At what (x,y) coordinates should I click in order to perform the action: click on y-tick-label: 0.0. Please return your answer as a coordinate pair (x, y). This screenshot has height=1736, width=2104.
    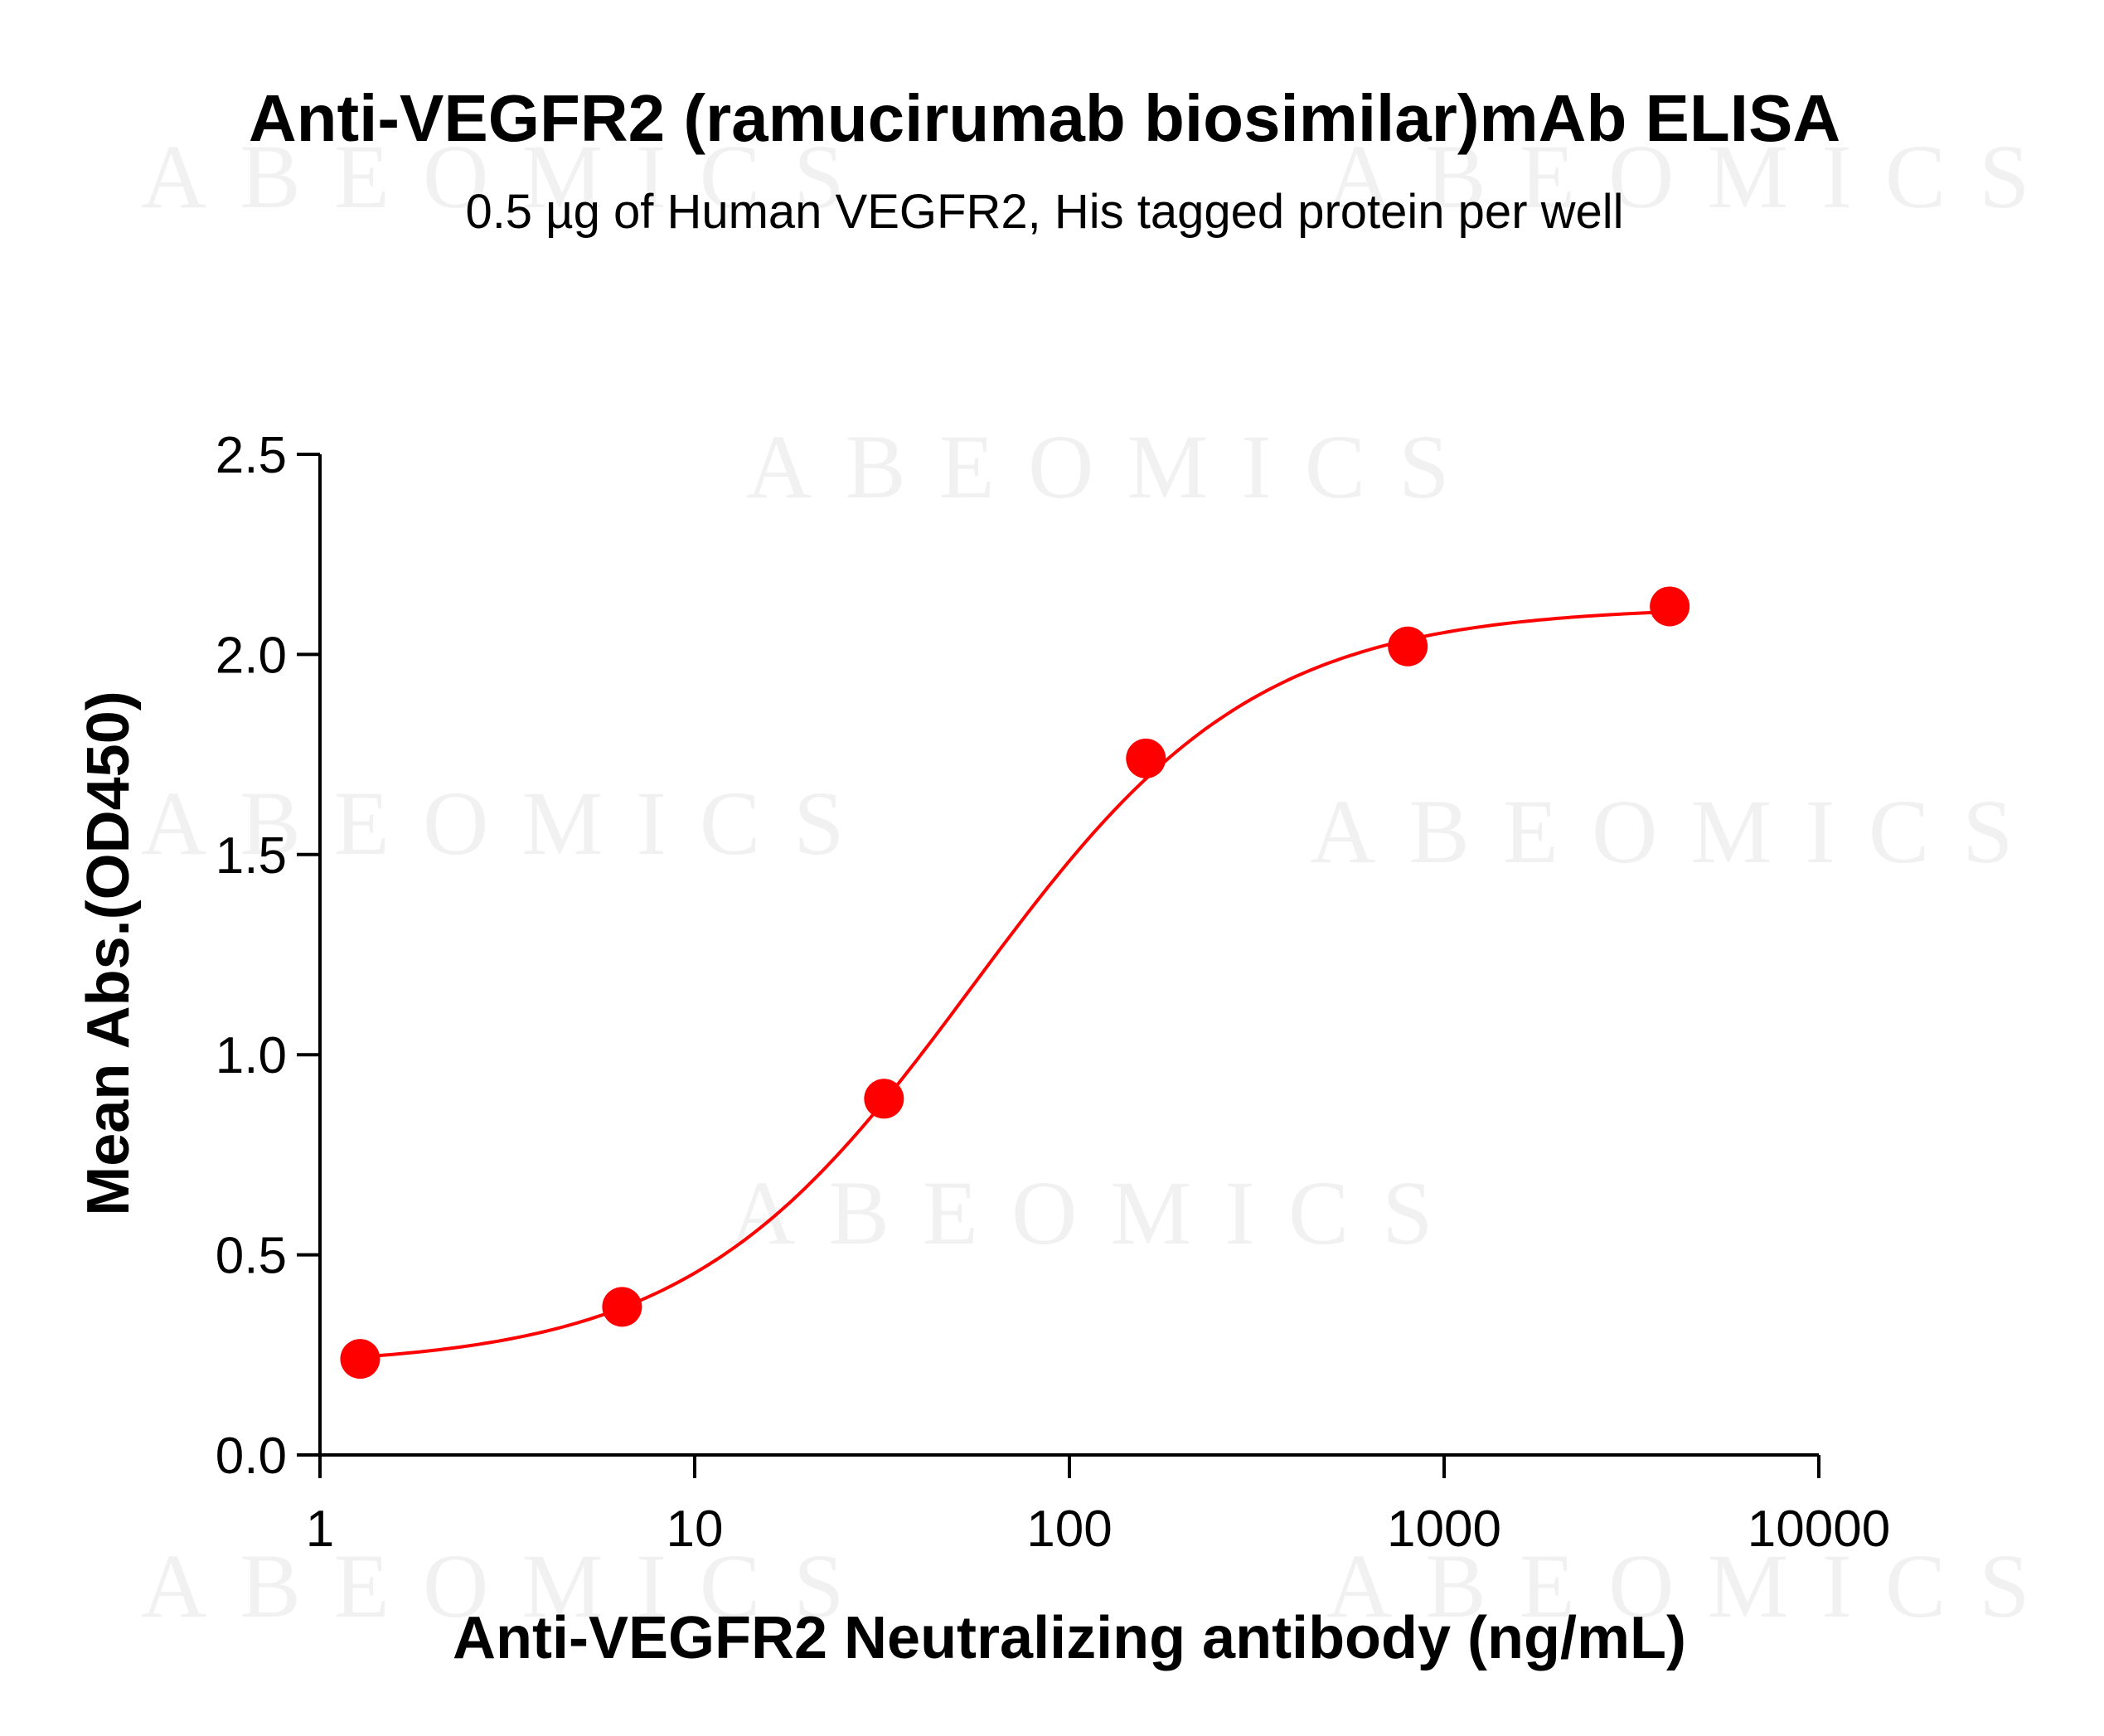
    Looking at the image, I should click on (251, 1456).